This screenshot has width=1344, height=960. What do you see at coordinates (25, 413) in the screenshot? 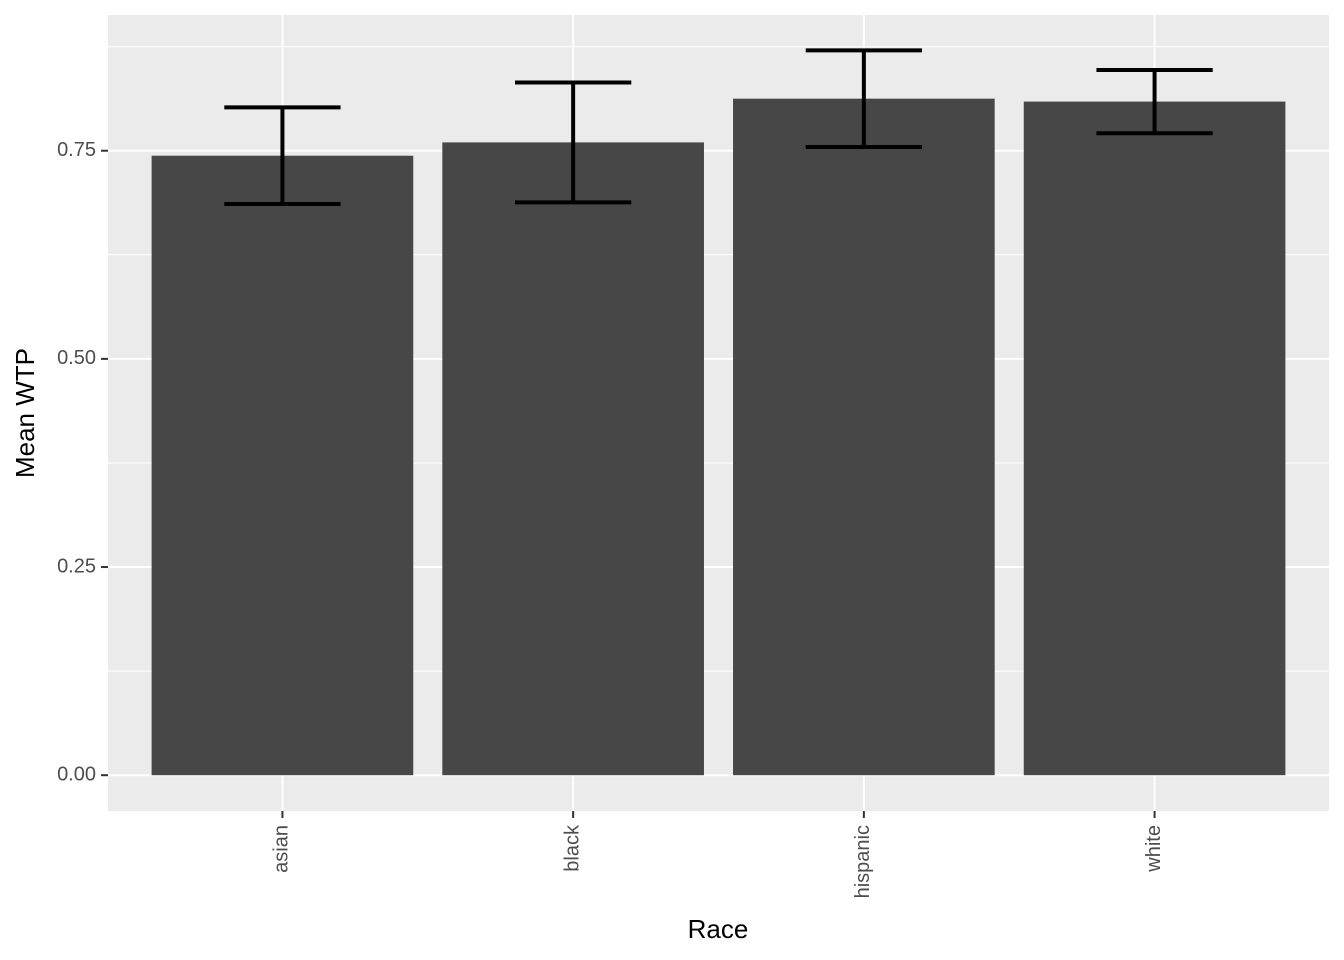
I see `y-axis-title: Mean WTP` at bounding box center [25, 413].